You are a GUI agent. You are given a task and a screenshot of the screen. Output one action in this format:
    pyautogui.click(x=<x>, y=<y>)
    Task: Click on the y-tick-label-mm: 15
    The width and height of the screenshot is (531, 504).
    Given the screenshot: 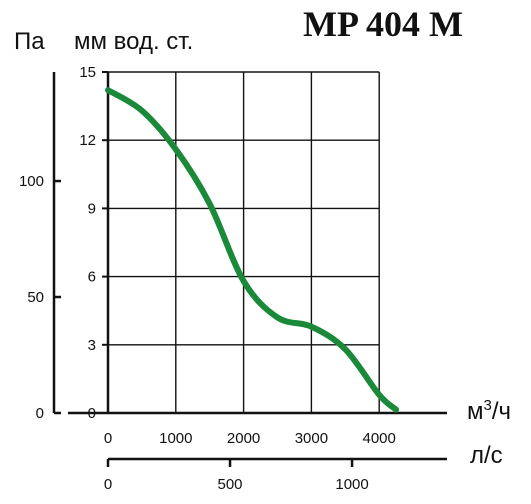 What is the action you would take?
    pyautogui.click(x=87, y=72)
    